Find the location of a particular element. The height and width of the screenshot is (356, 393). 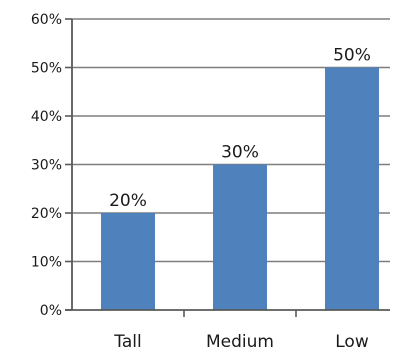

y-tick-label: 40% is located at coordinates (46, 117).